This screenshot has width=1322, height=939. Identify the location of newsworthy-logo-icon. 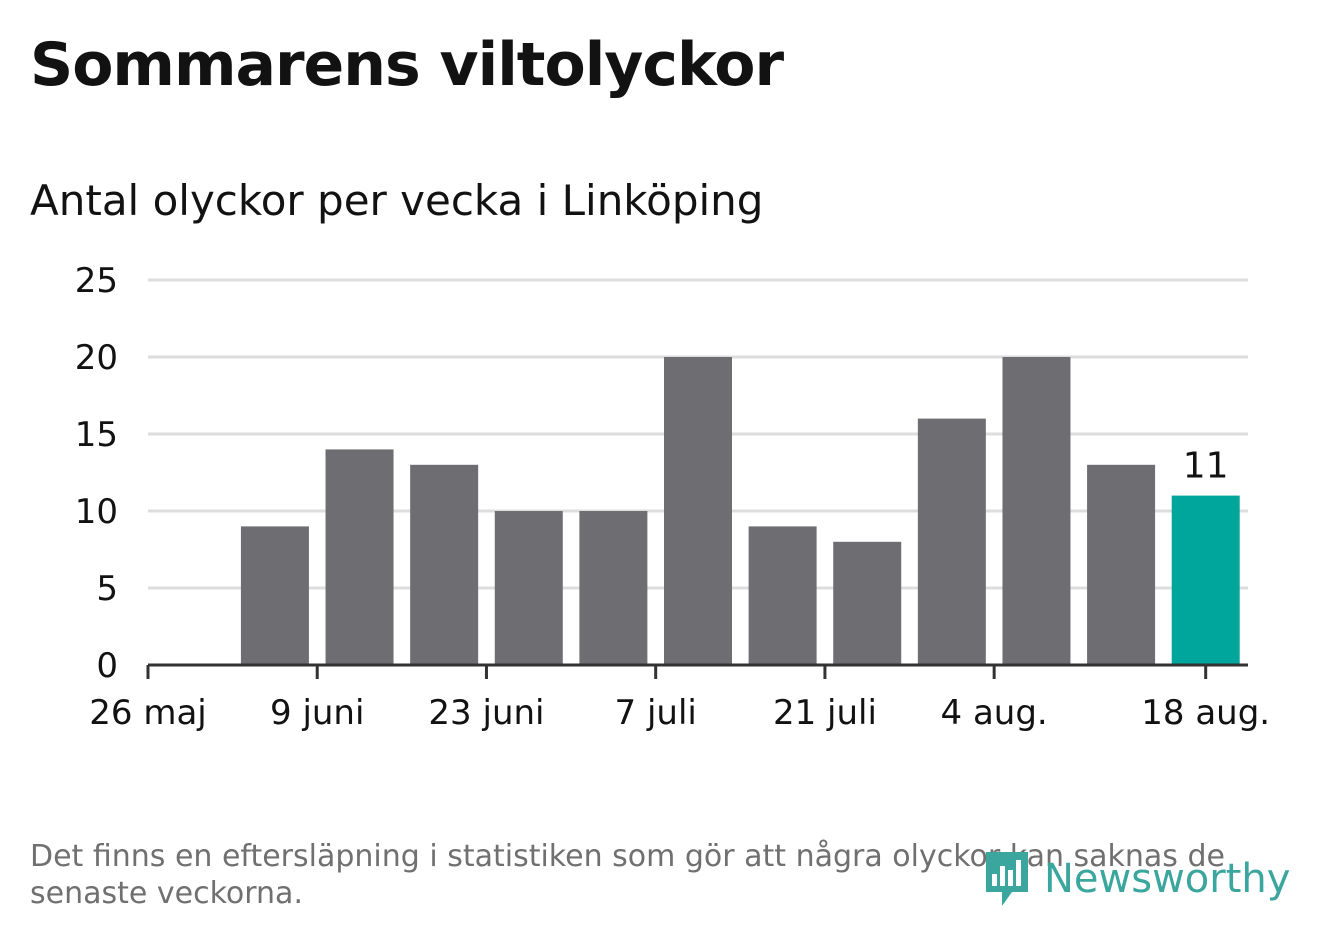
(1007, 879).